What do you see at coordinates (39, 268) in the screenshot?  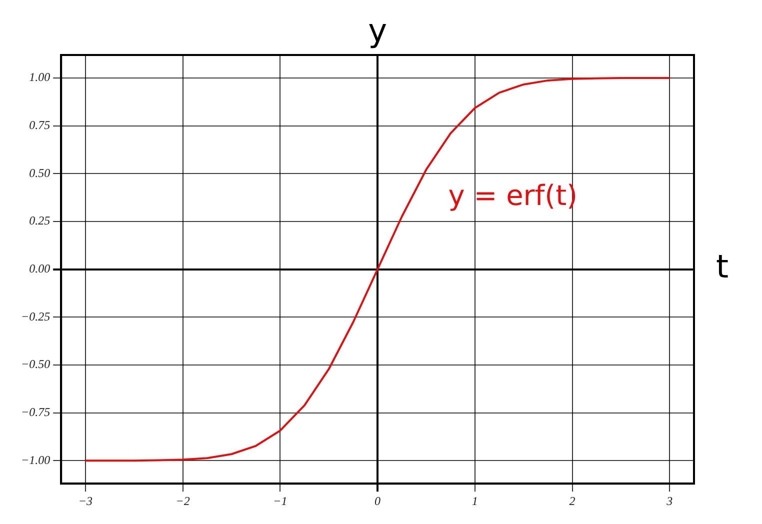 I see `y-tick-label: 0.00` at bounding box center [39, 268].